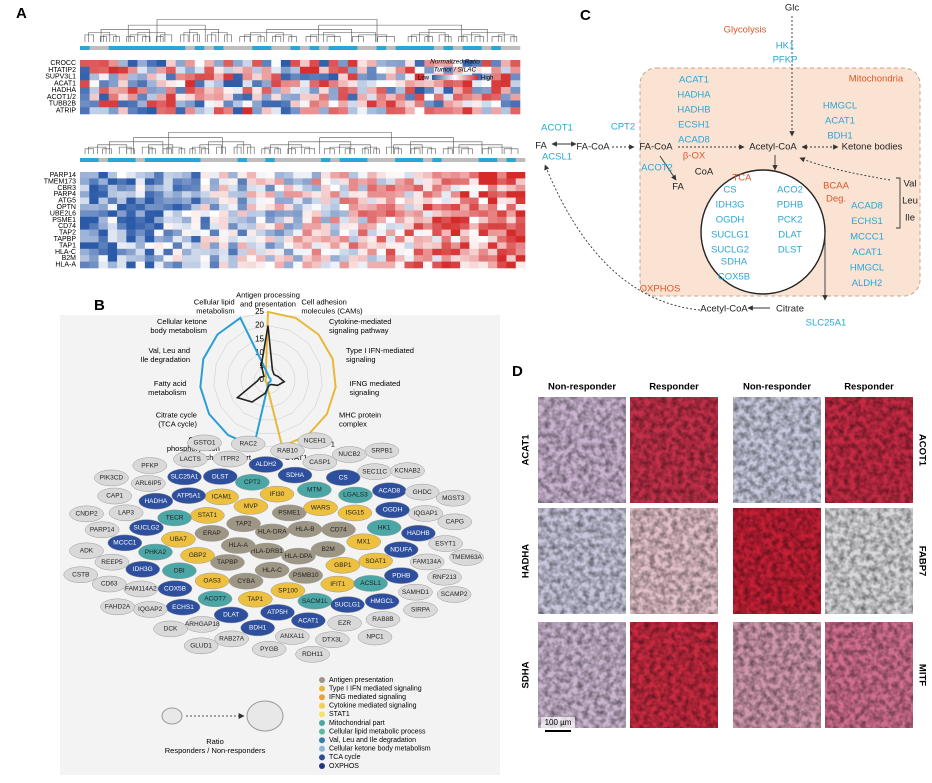  Describe the element at coordinates (401, 575) in the screenshot. I see `node-label: PDHB` at that location.